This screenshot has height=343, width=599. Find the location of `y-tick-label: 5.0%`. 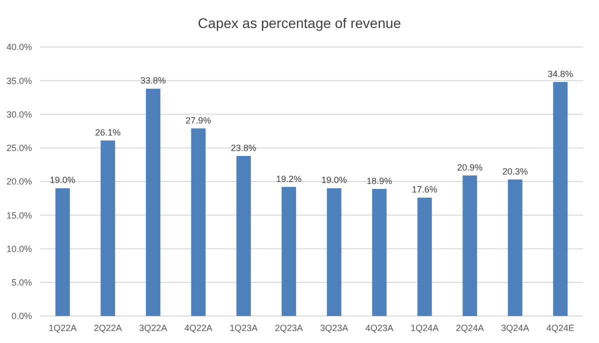

y-tick-label: 5.0% is located at coordinates (21, 283).